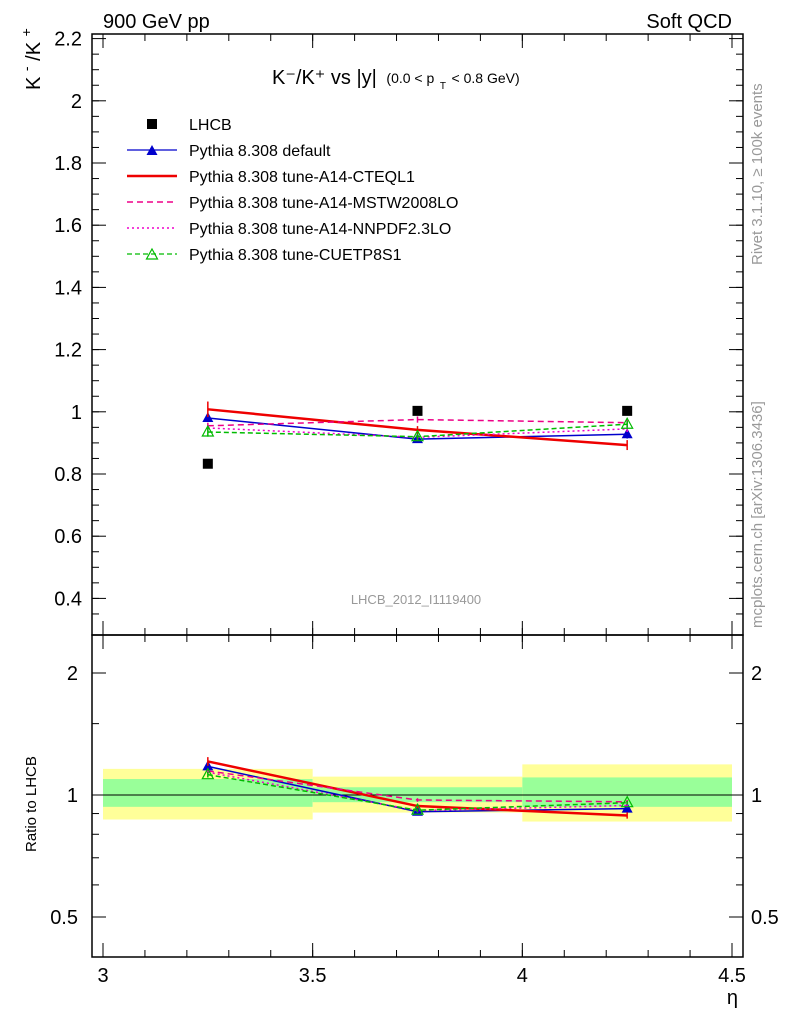  I want to click on header-left: 900 GeV pp, so click(156, 22).